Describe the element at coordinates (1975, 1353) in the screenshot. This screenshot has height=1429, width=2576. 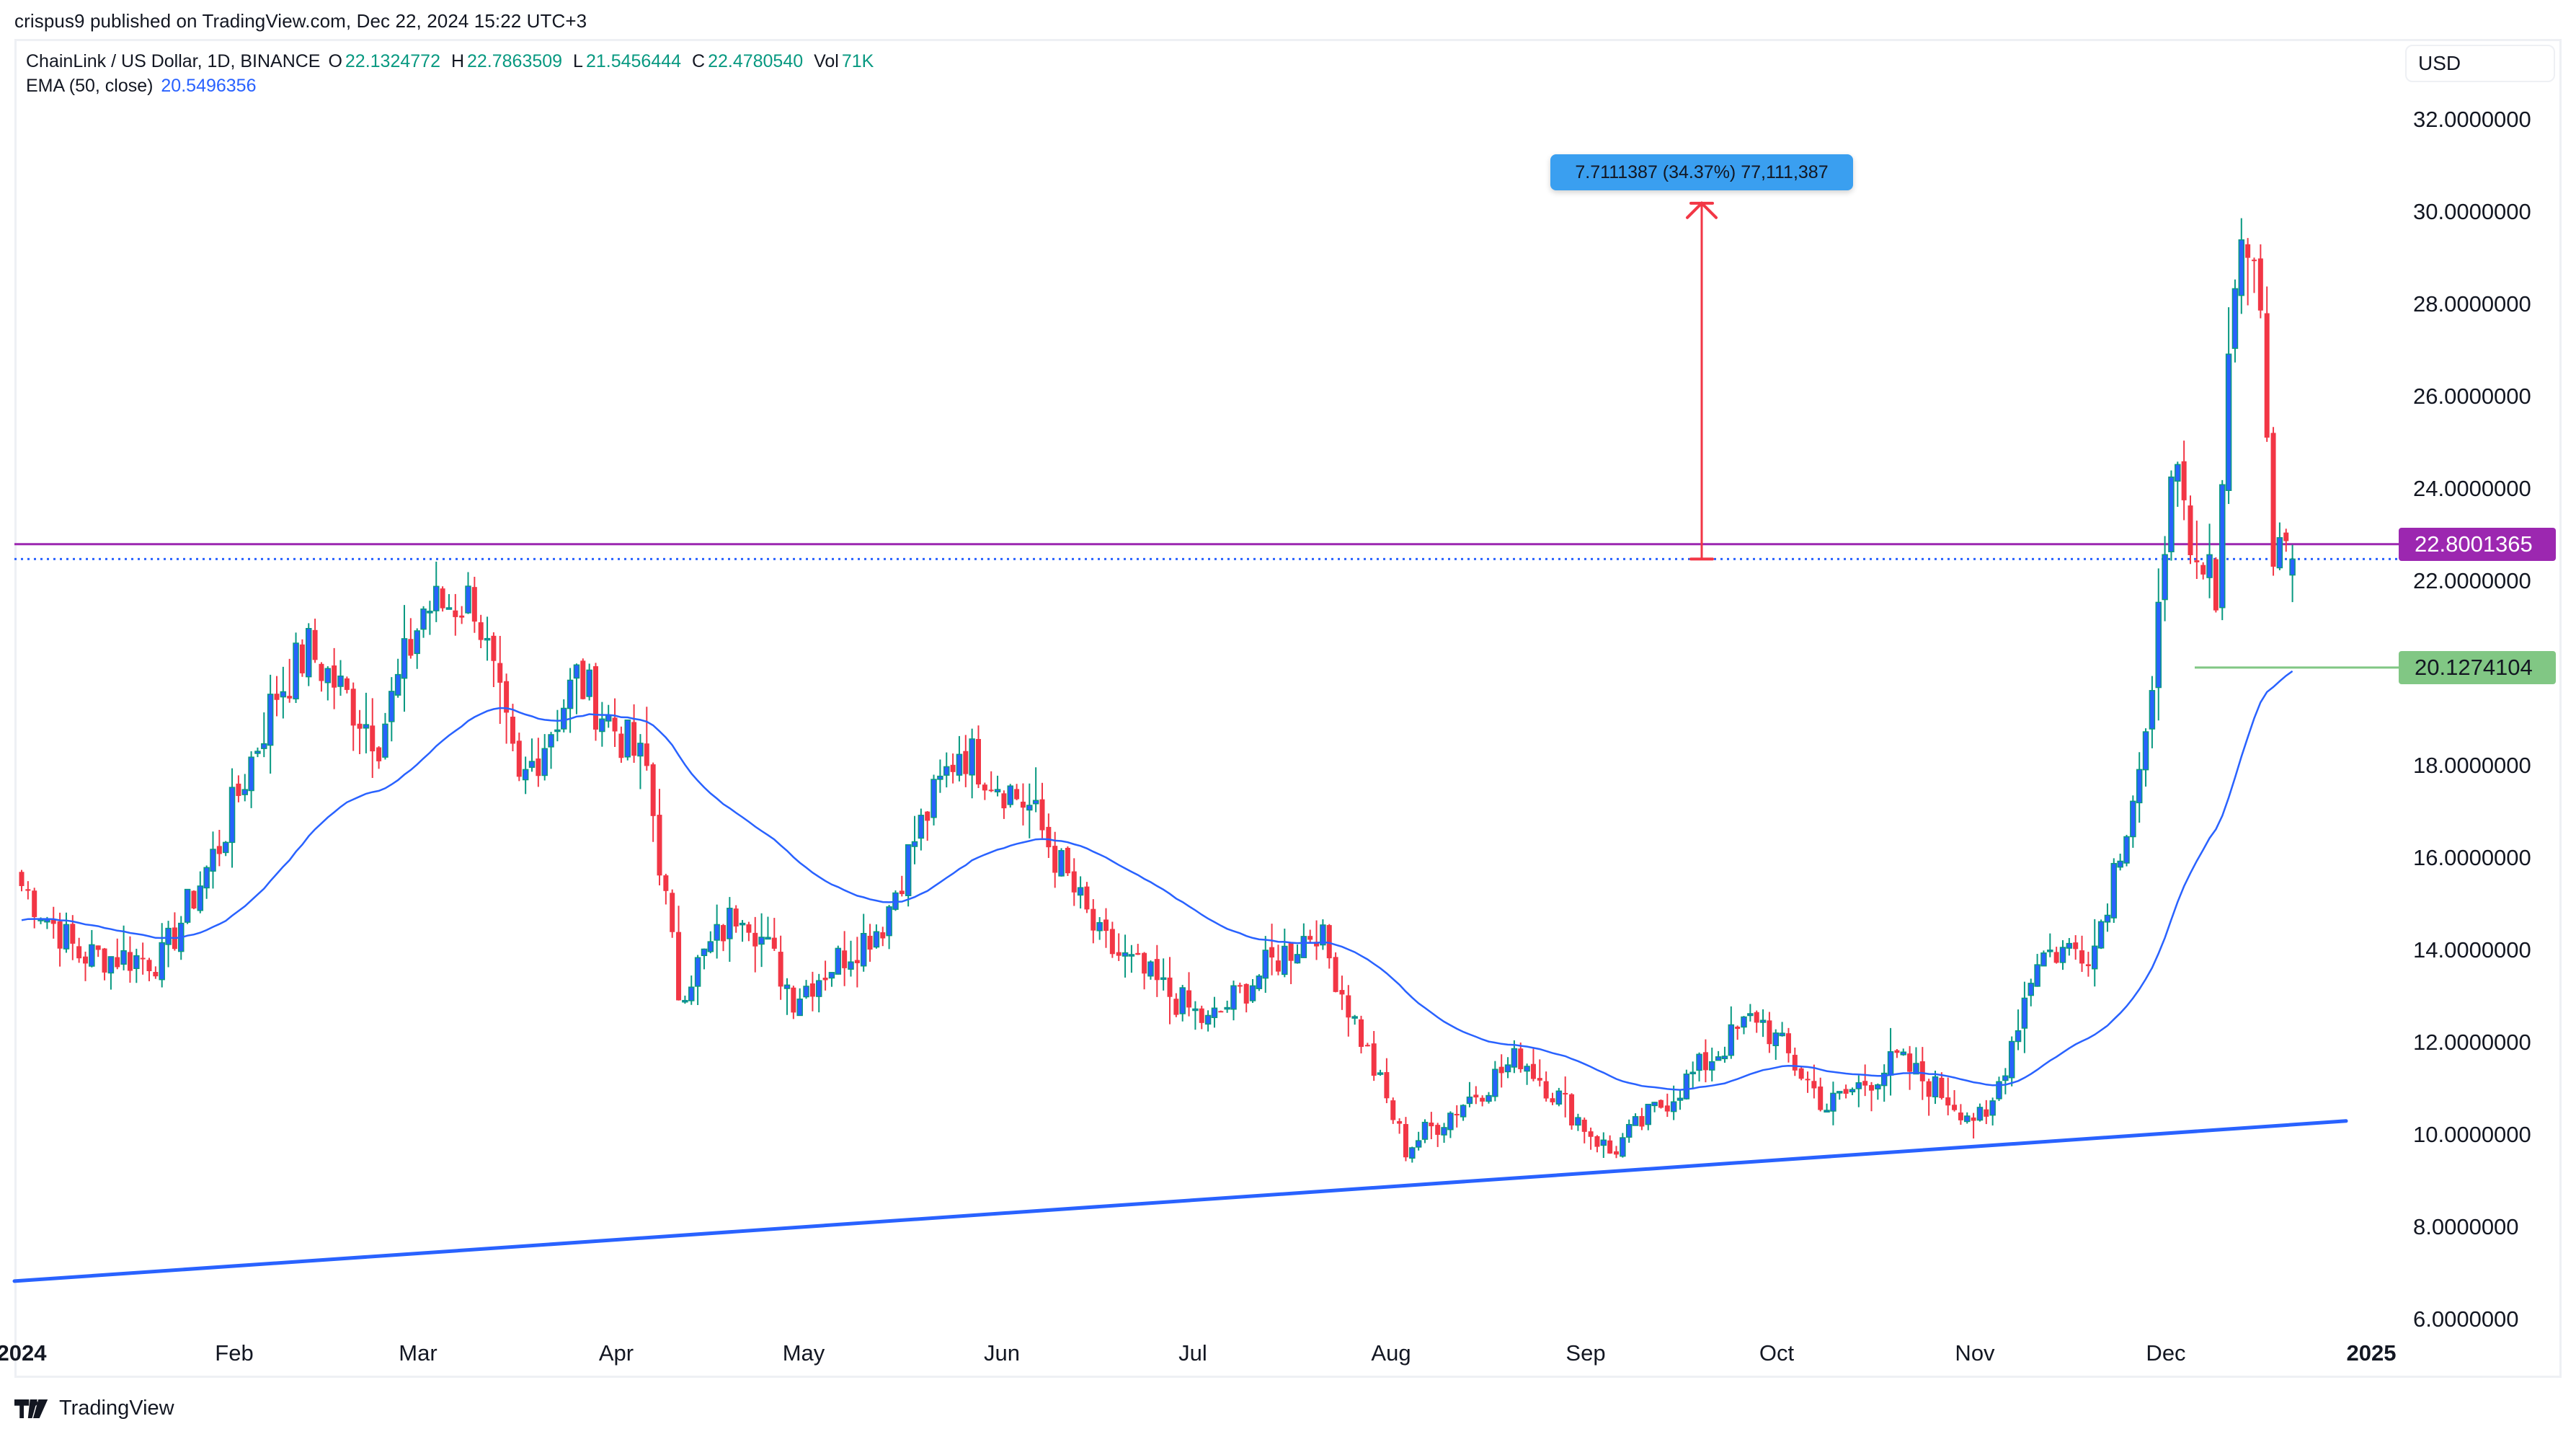
I see `time-tick-label: Nov` at that location.